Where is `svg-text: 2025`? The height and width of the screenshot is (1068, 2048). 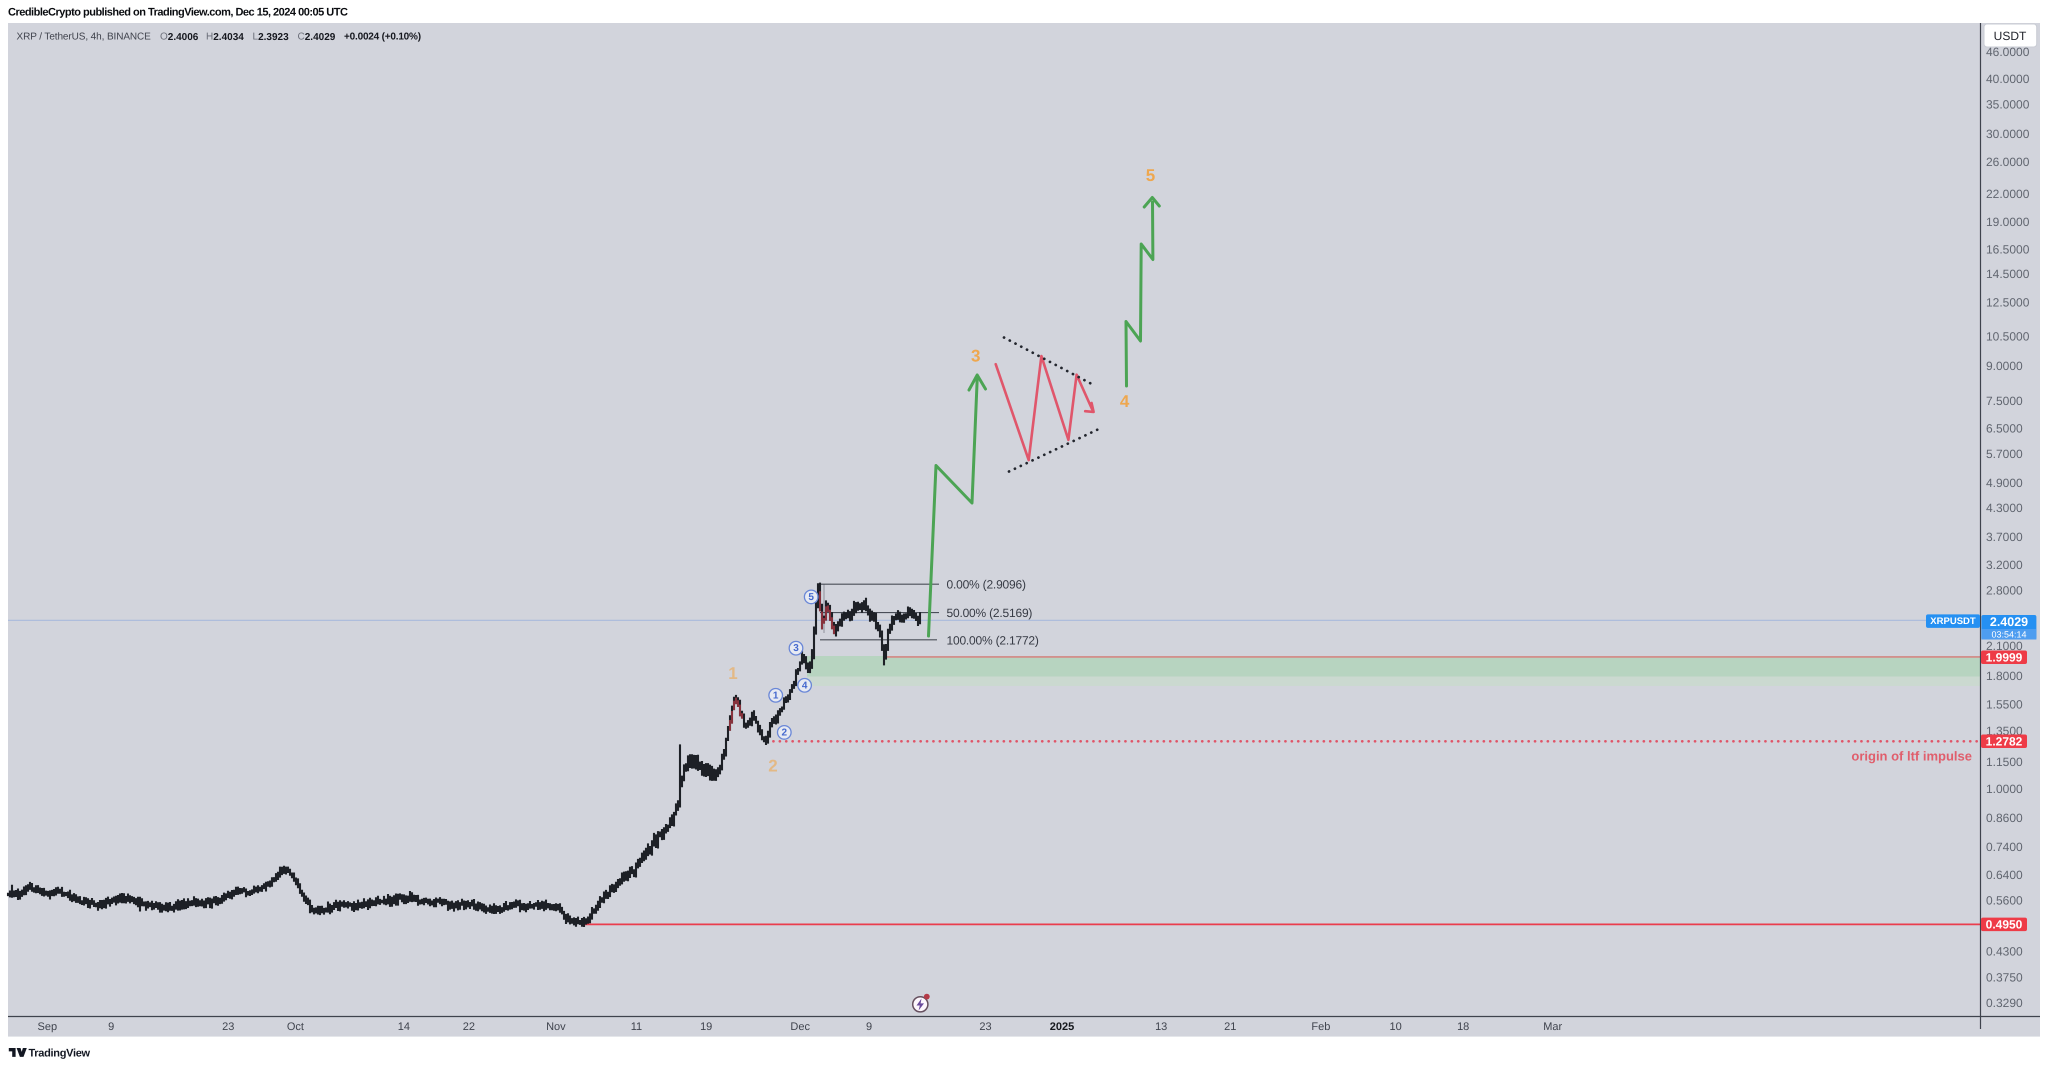
svg-text: 2025 is located at coordinates (1062, 1027).